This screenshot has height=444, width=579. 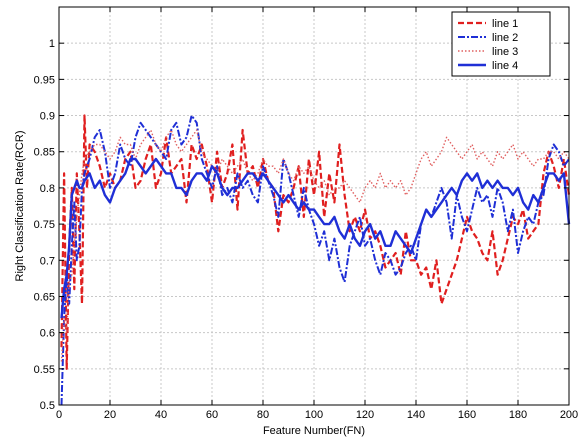 What do you see at coordinates (110, 415) in the screenshot?
I see `x-tick-label: 20` at bounding box center [110, 415].